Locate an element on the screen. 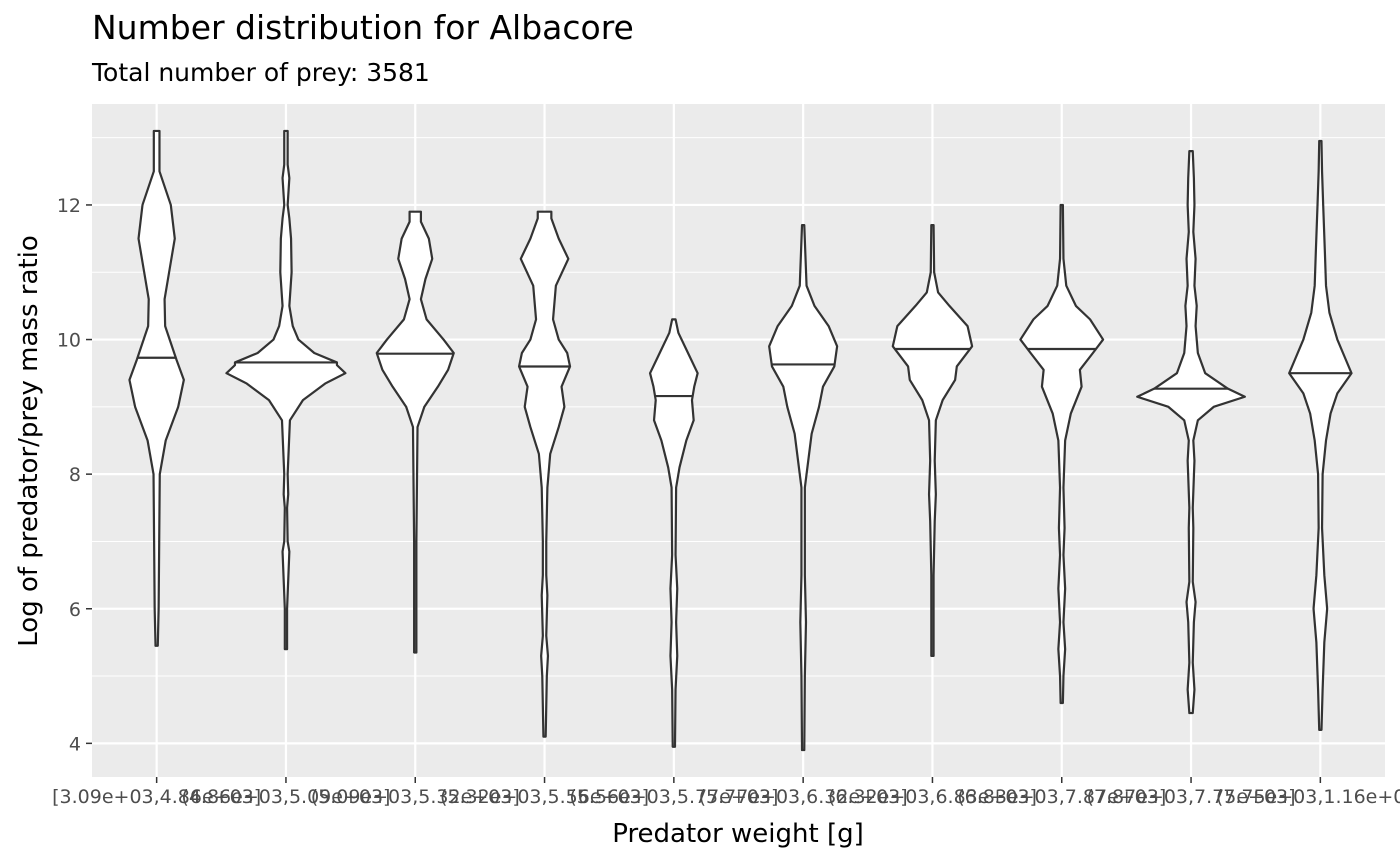 The width and height of the screenshot is (1400, 866). x-tick-label: (5.56e+03,5.77e+03] is located at coordinates (673, 797).